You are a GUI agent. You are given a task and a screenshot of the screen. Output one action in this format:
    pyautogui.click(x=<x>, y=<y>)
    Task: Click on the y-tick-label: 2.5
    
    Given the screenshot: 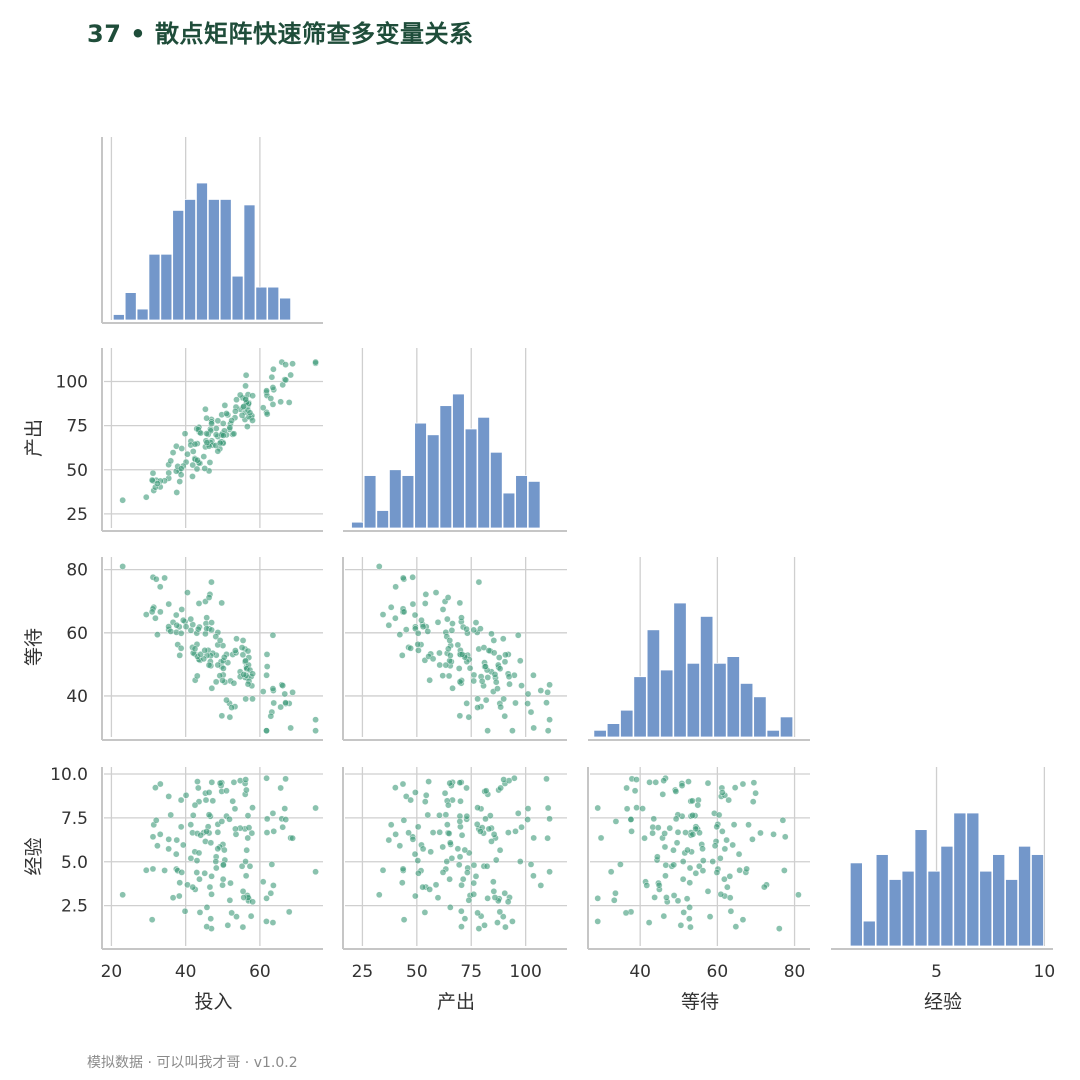 What is the action you would take?
    pyautogui.click(x=74, y=907)
    